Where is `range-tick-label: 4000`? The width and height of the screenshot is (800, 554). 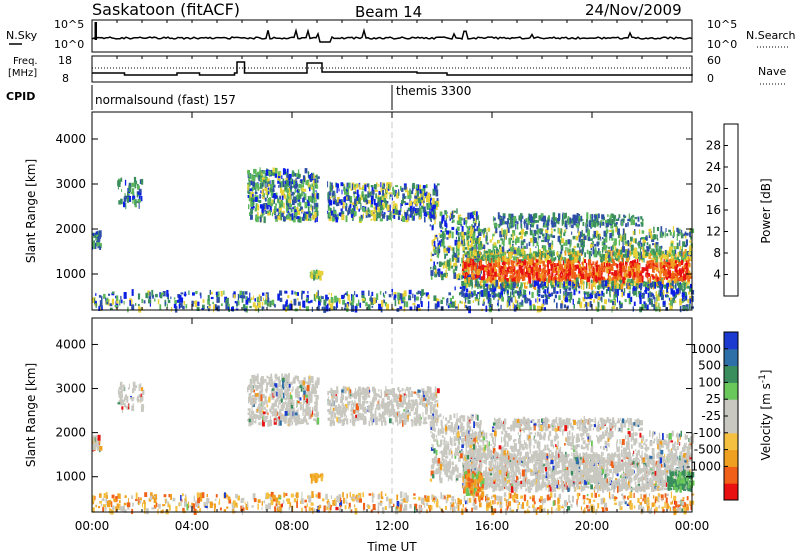 range-tick-label: 4000 is located at coordinates (70, 139).